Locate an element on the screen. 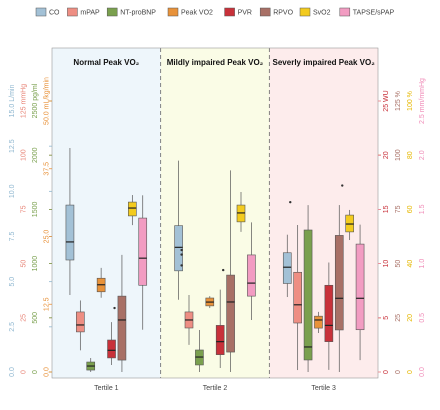  axis-tick-label: 2.5 mm/mmHg is located at coordinates (422, 101).